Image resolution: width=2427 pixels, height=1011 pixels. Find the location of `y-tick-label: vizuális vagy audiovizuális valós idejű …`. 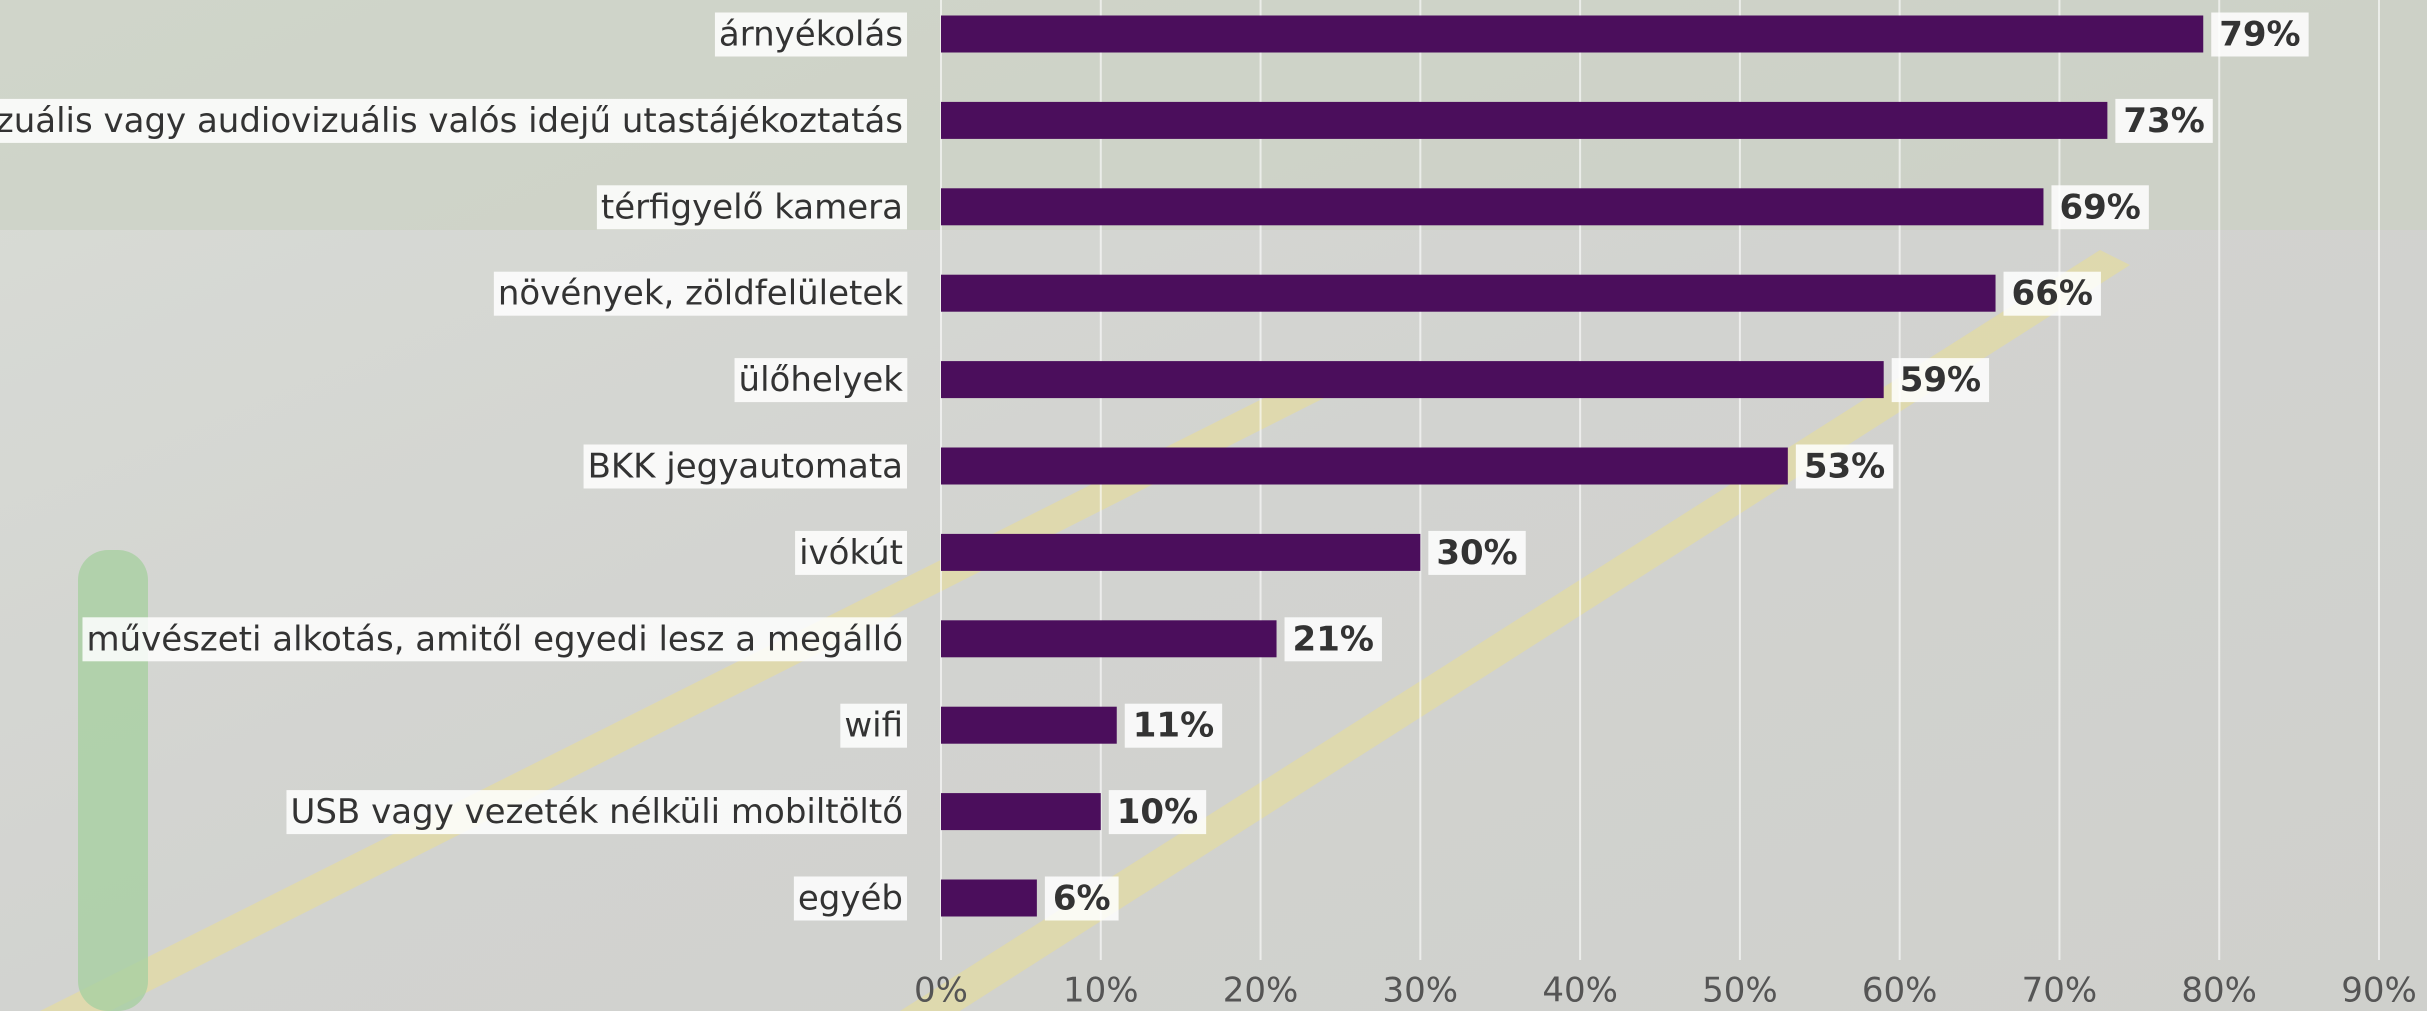

y-tick-label: vizuális vagy audiovizuális valós idejű … is located at coordinates (451, 121).